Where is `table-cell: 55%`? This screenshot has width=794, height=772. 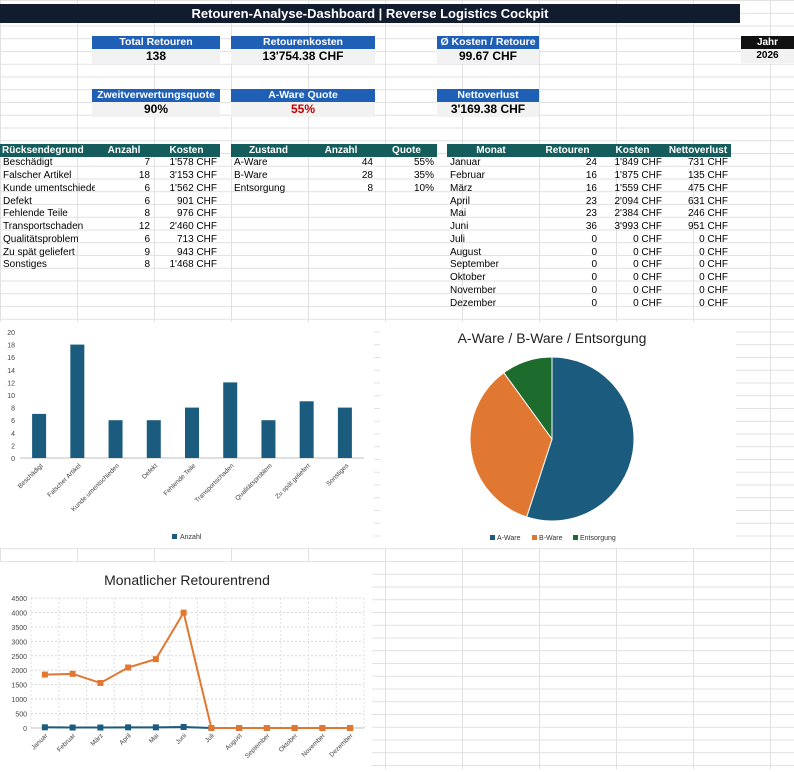 table-cell: 55% is located at coordinates (423, 163).